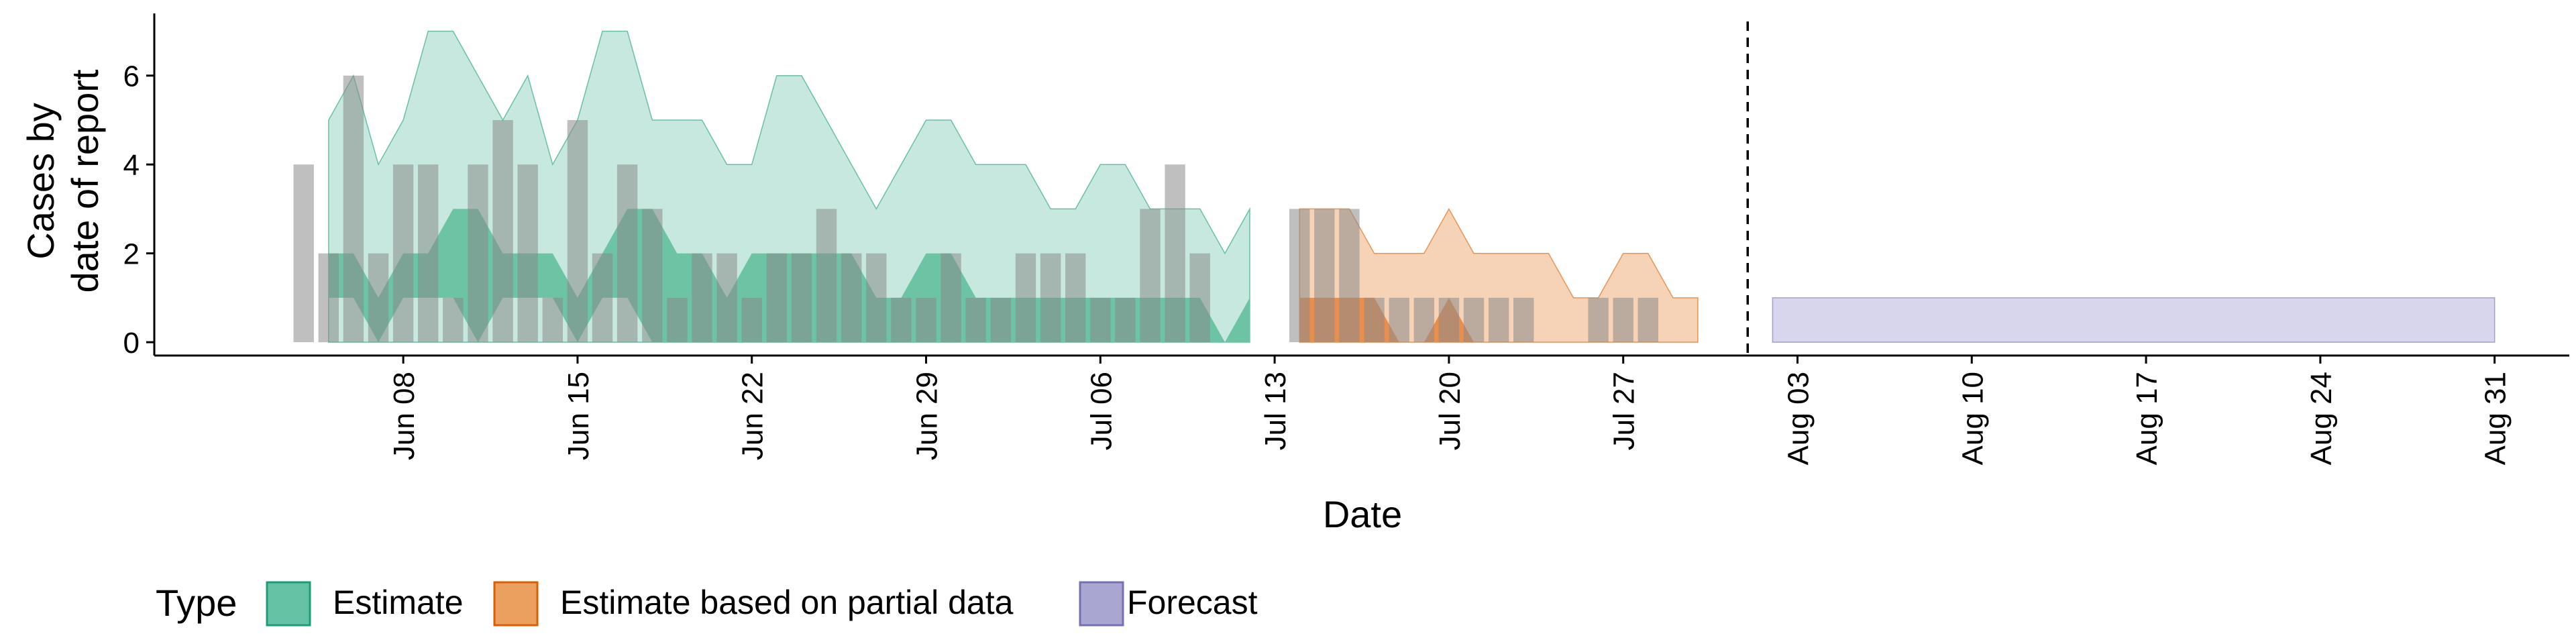 This screenshot has height=644, width=2576. Describe the element at coordinates (40, 181) in the screenshot. I see `y-axis-label-line-1: Cases by` at that location.